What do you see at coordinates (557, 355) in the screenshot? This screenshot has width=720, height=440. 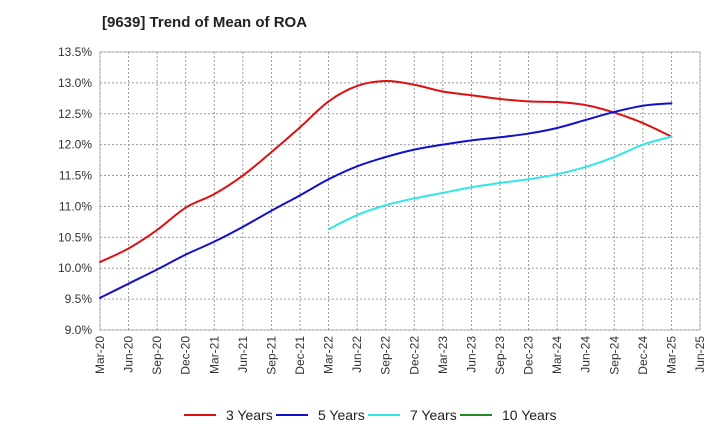 I see `x-tick-label: Mar-24` at bounding box center [557, 355].